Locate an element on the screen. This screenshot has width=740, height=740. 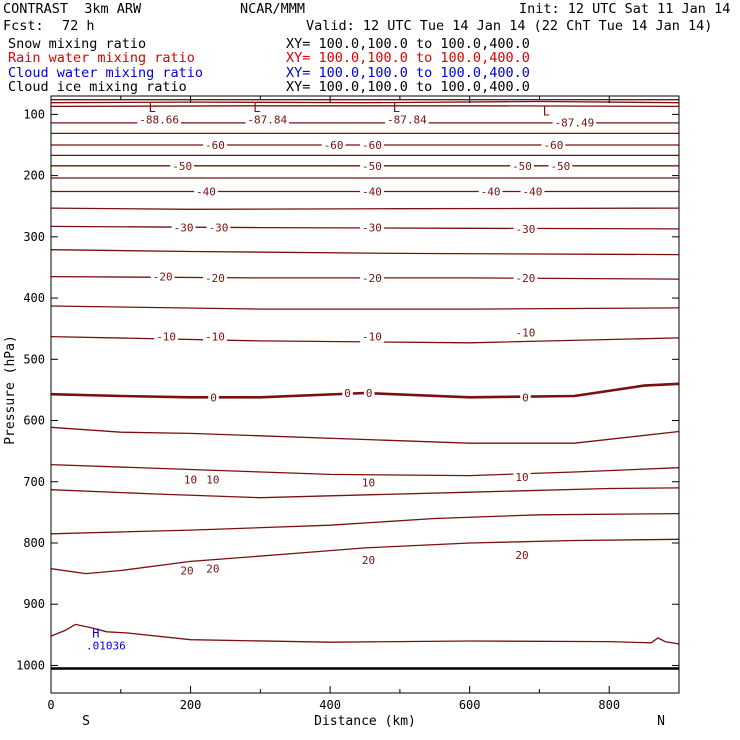
high-marker-value: .01036 is located at coordinates (106, 646).